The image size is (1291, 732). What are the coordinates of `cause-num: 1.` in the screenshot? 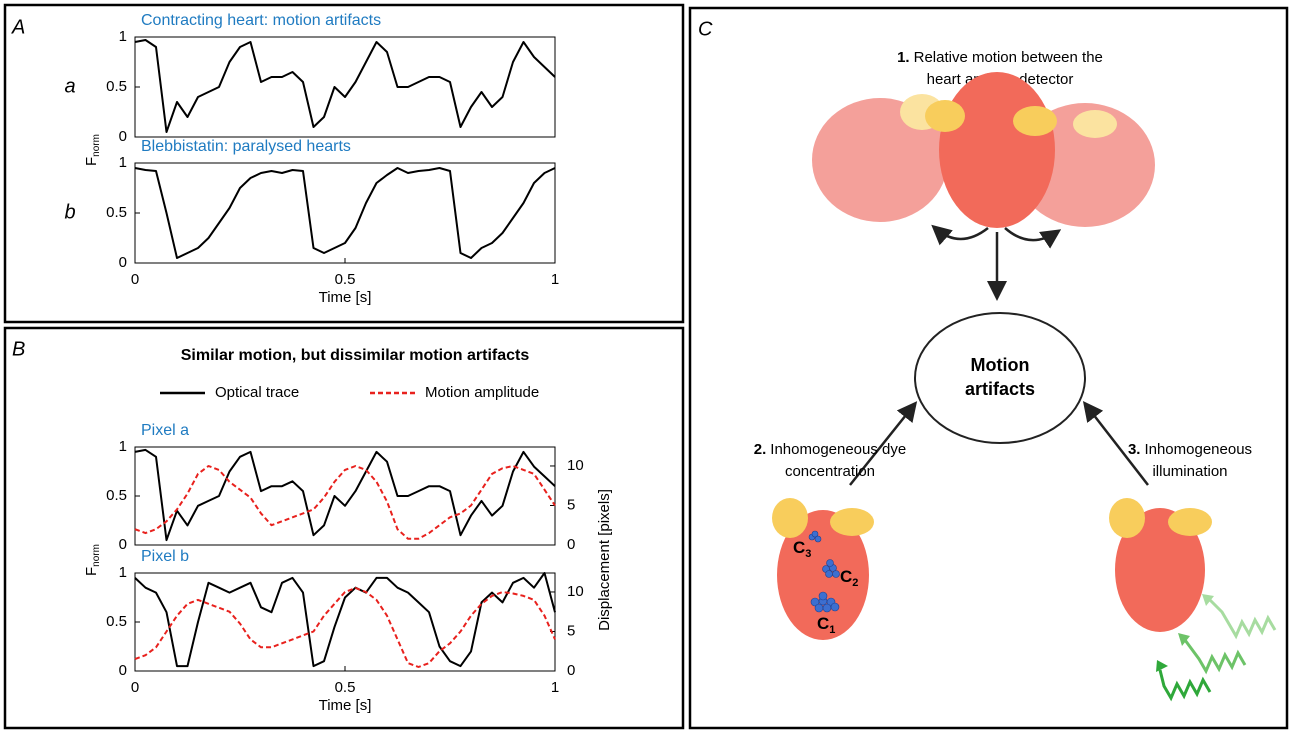 It's located at (903, 57).